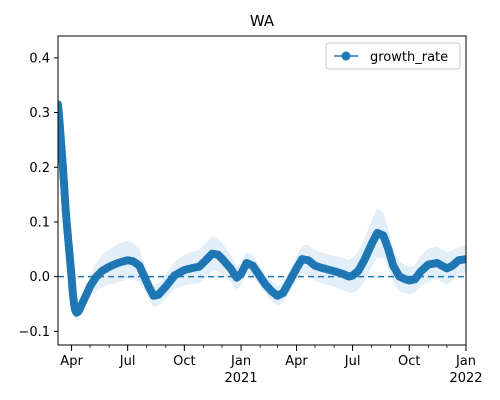 The width and height of the screenshot is (500, 400). I want to click on legend-marker, so click(346, 56).